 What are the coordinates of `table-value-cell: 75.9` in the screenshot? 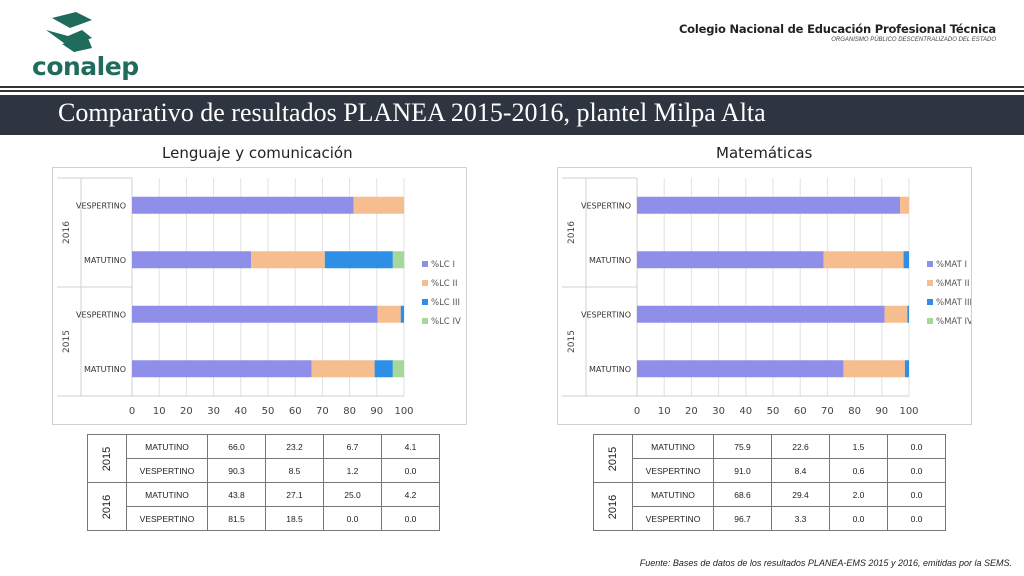 It's located at (742, 446).